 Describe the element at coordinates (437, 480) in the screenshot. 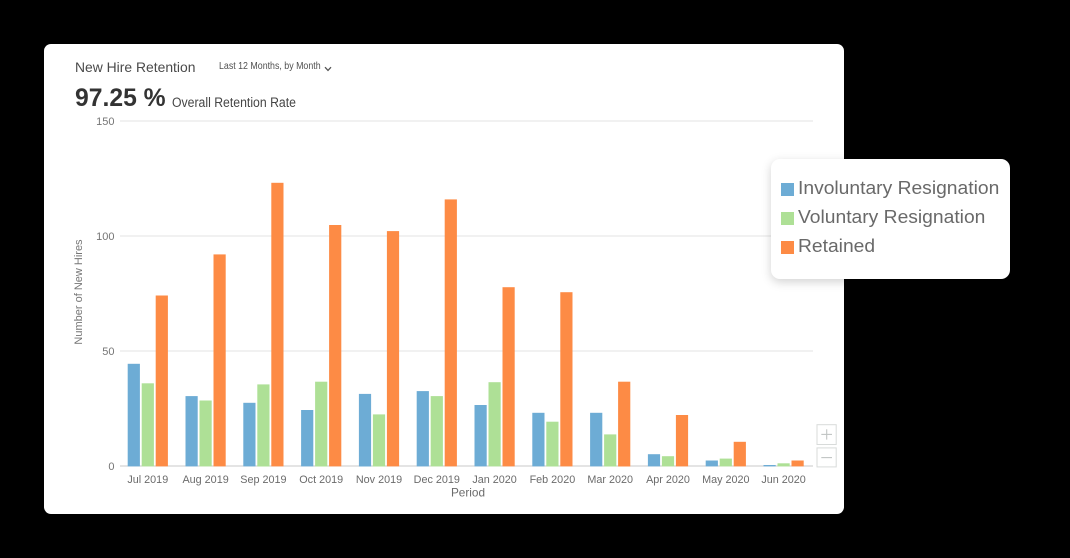

I see `svg-text: Dec 2019` at that location.